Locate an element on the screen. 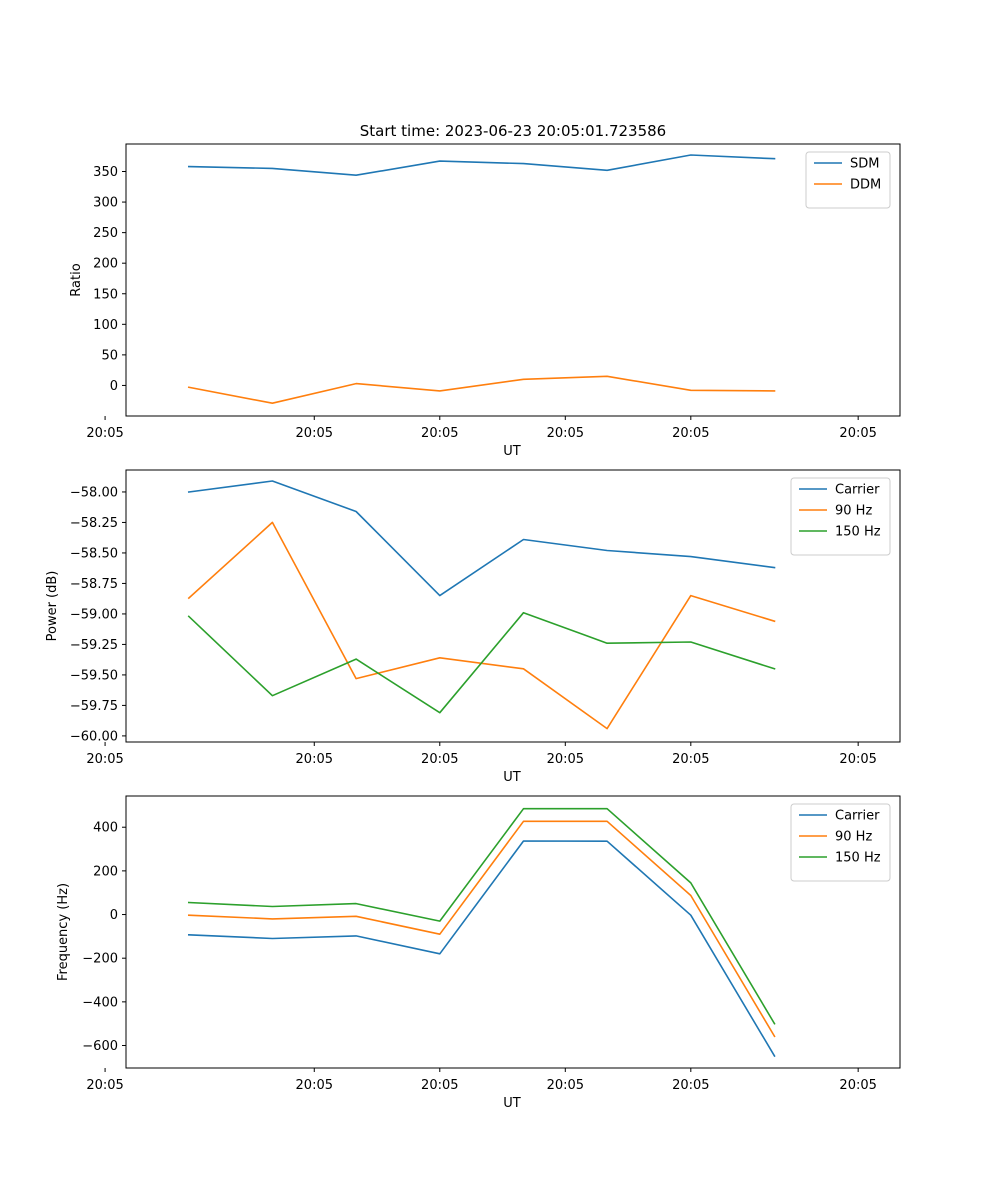 This screenshot has height=1200, width=1000. y-tick-label: 300 is located at coordinates (105, 203).